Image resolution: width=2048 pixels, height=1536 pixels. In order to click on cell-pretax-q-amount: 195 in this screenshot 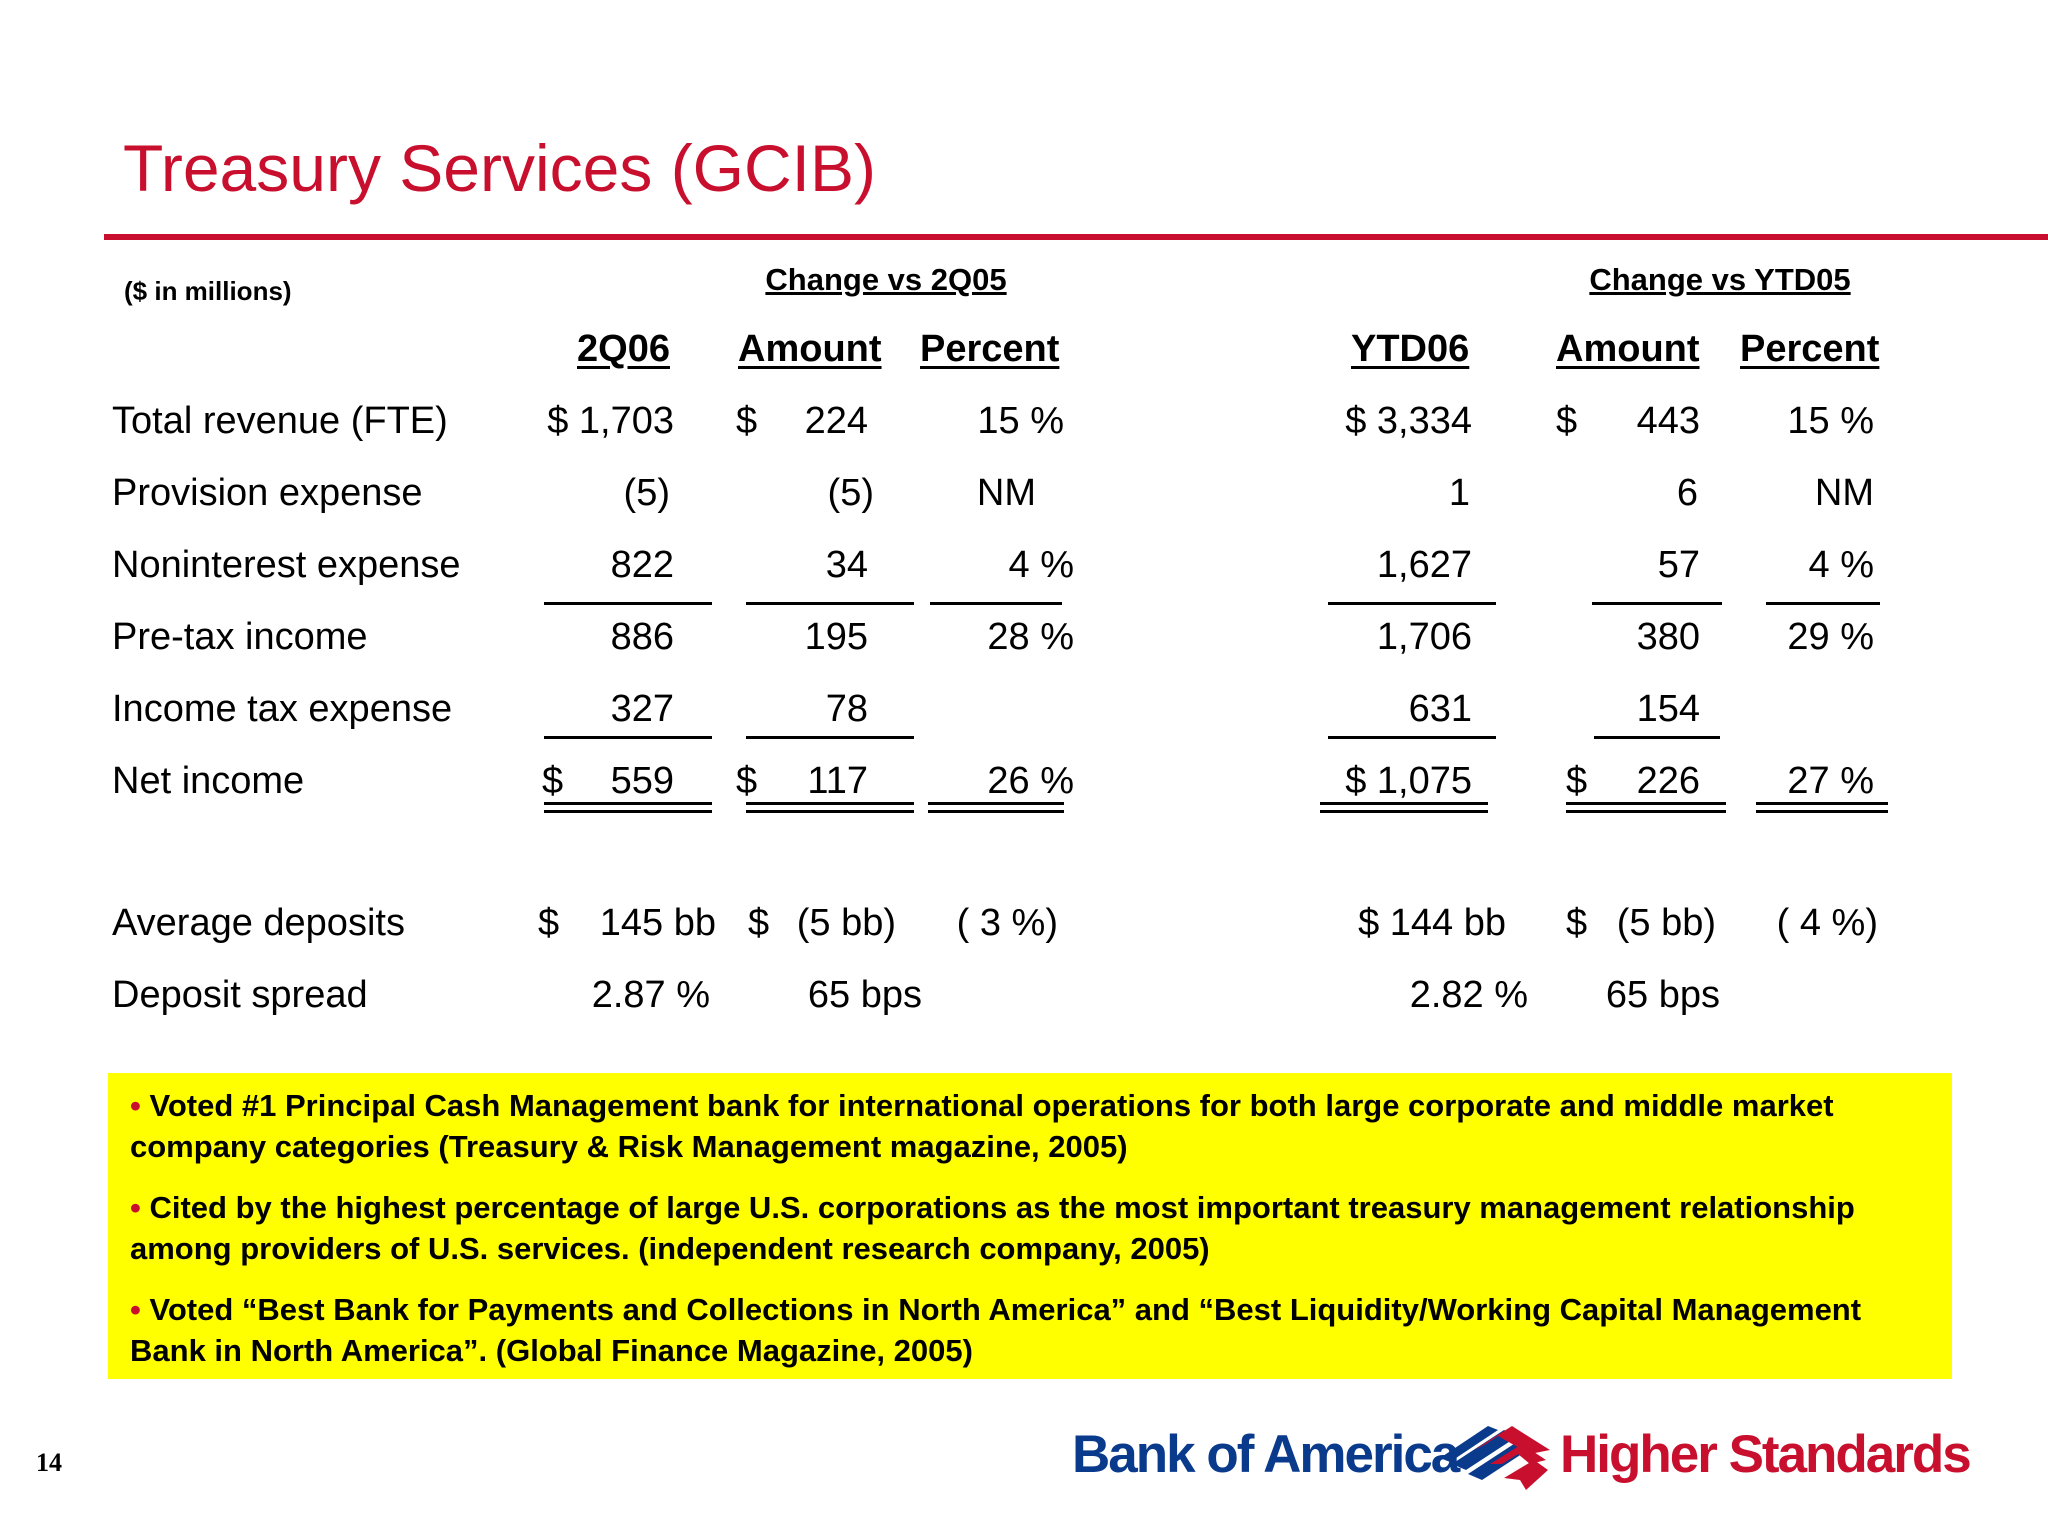, I will do `click(836, 637)`.